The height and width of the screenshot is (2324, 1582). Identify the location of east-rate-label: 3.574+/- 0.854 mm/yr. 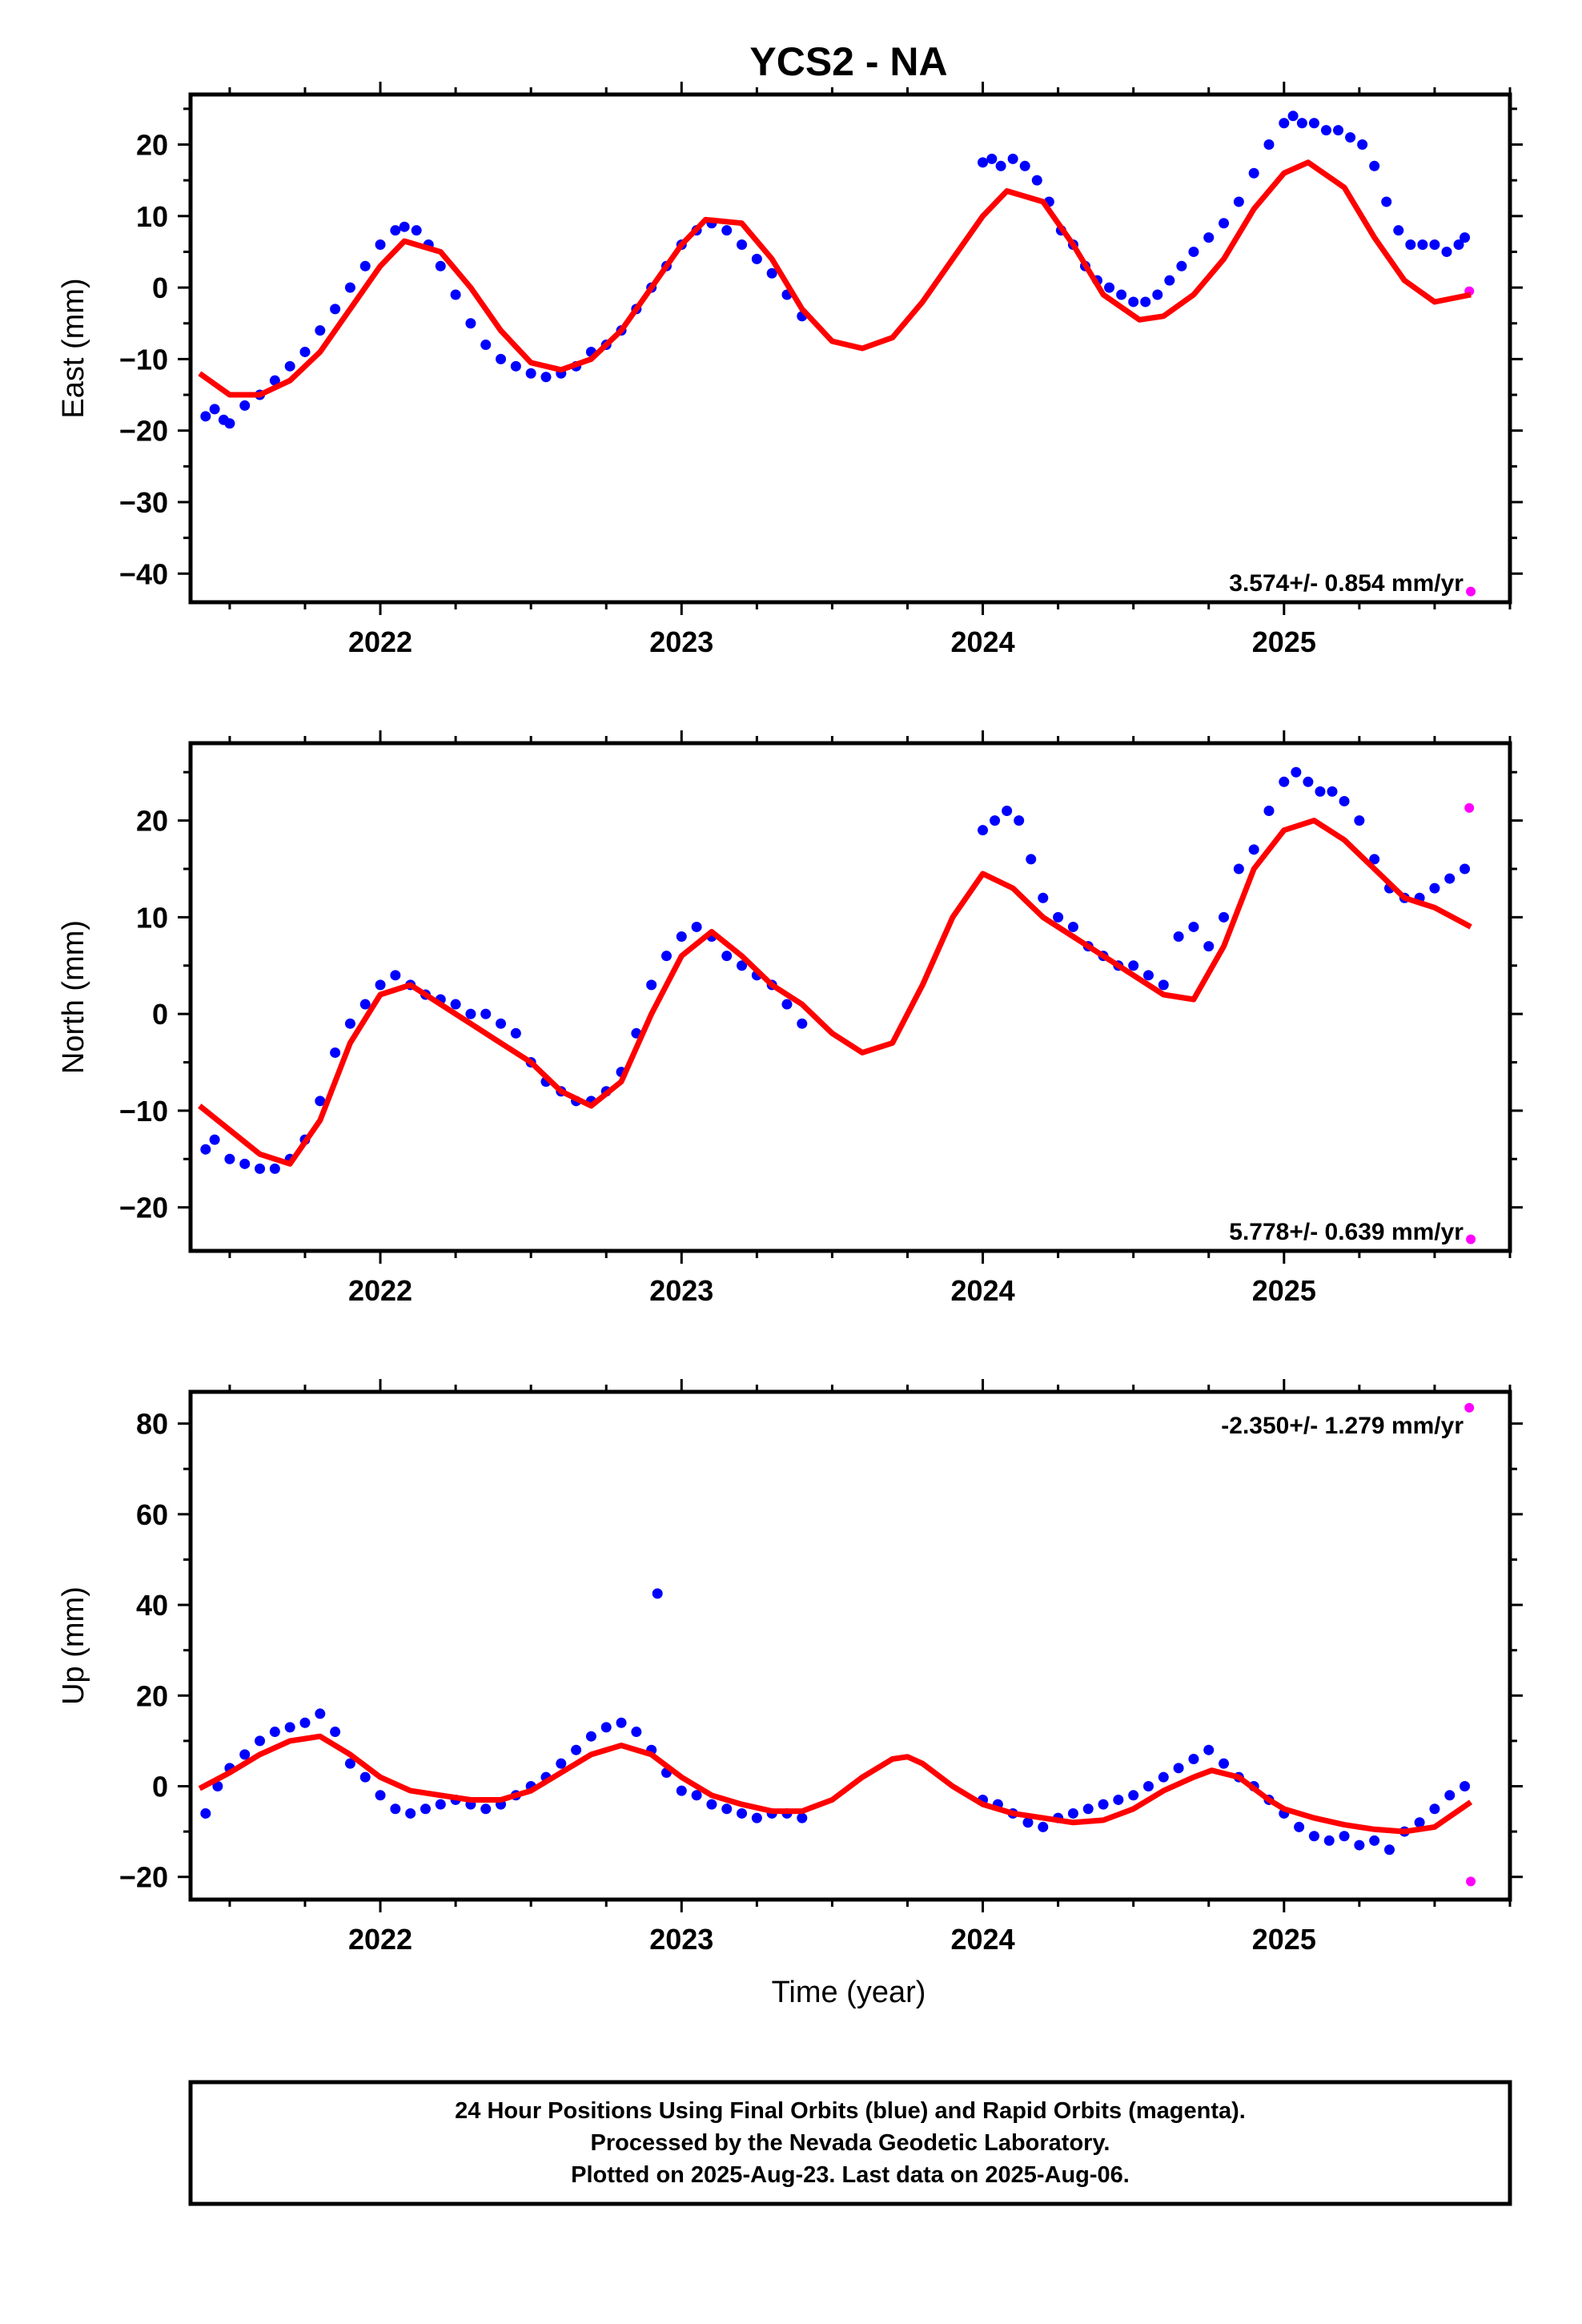
(1346, 583).